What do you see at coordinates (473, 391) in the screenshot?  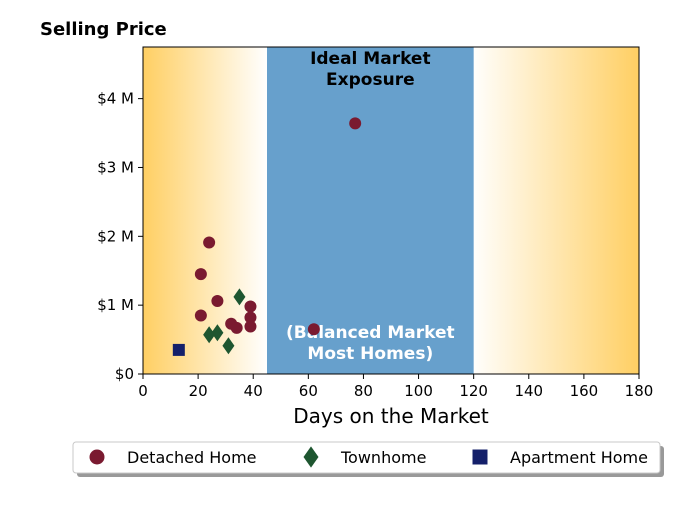 I see `x-tick-label: 120` at bounding box center [473, 391].